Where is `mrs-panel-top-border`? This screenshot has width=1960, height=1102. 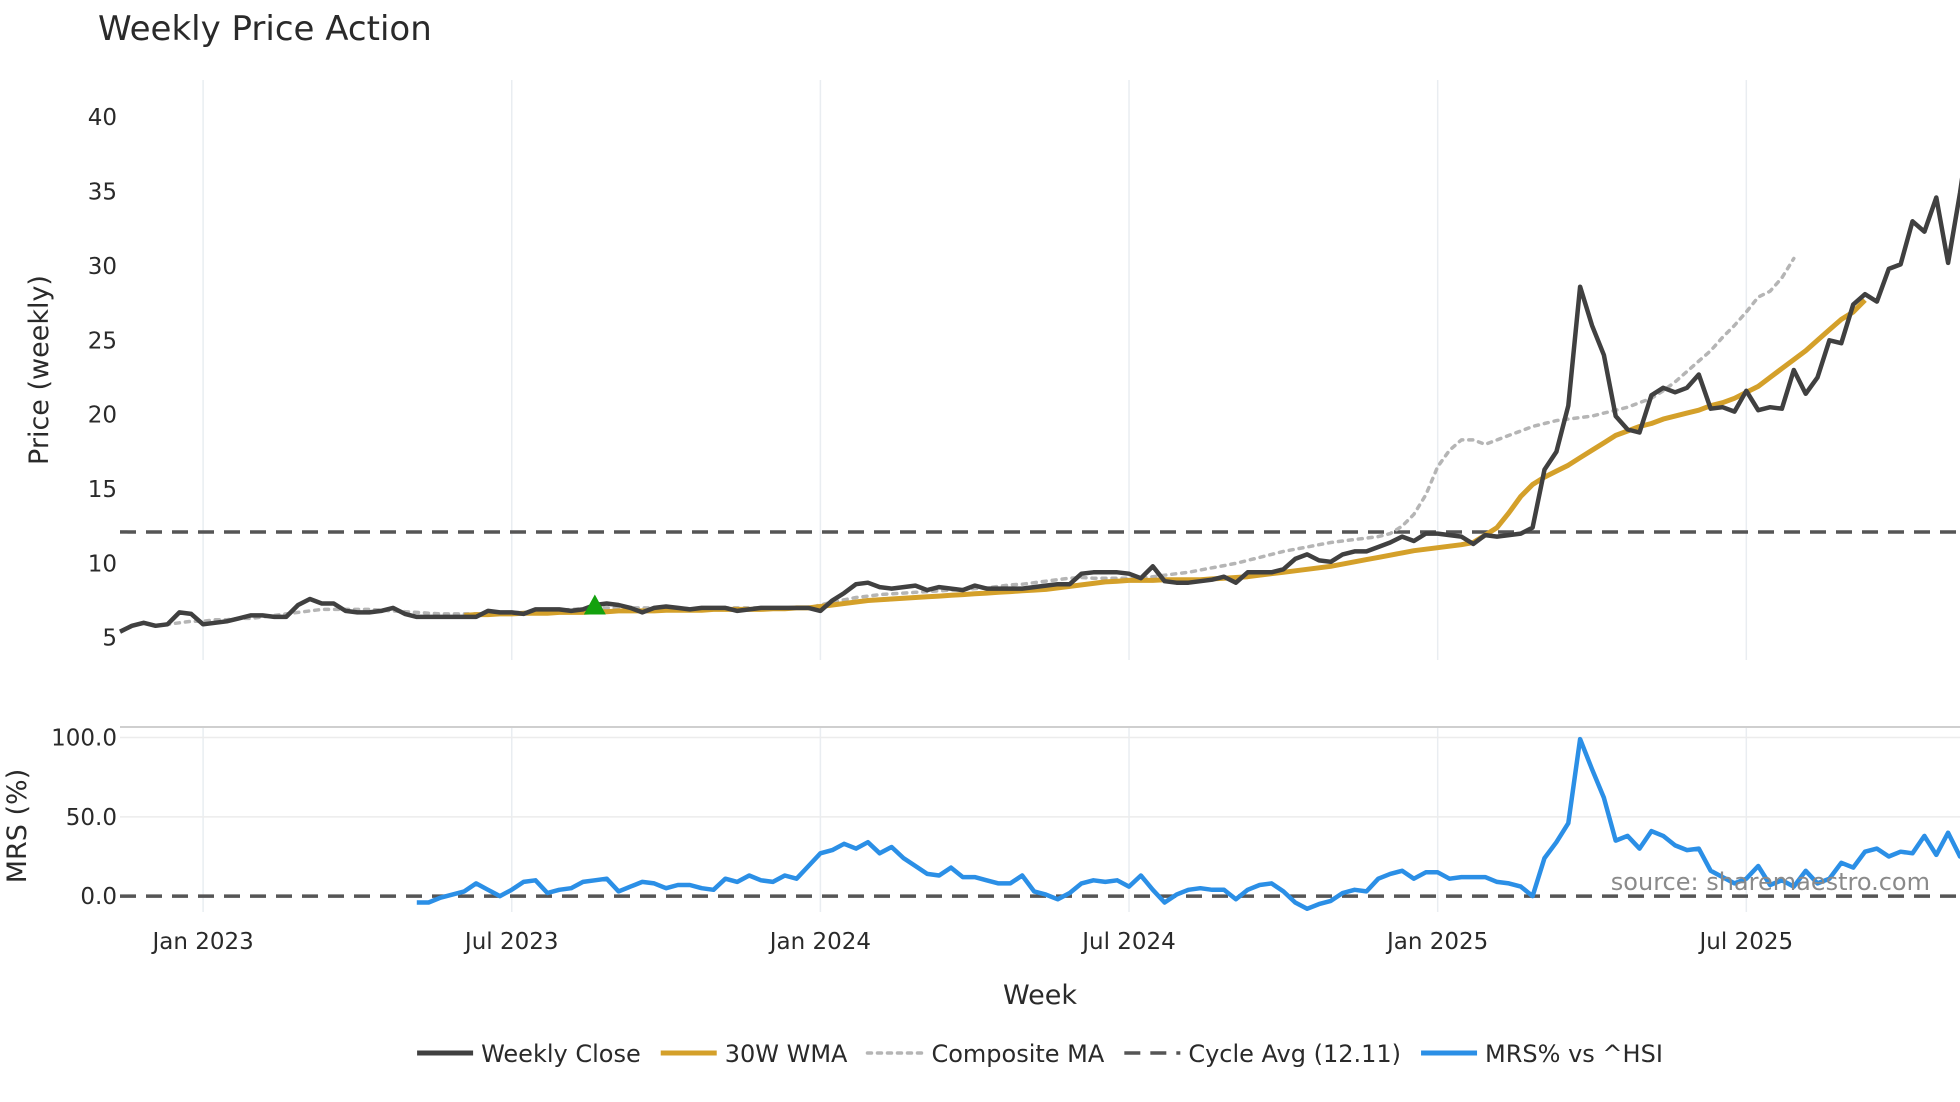 mrs-panel-top-border is located at coordinates (1040, 727).